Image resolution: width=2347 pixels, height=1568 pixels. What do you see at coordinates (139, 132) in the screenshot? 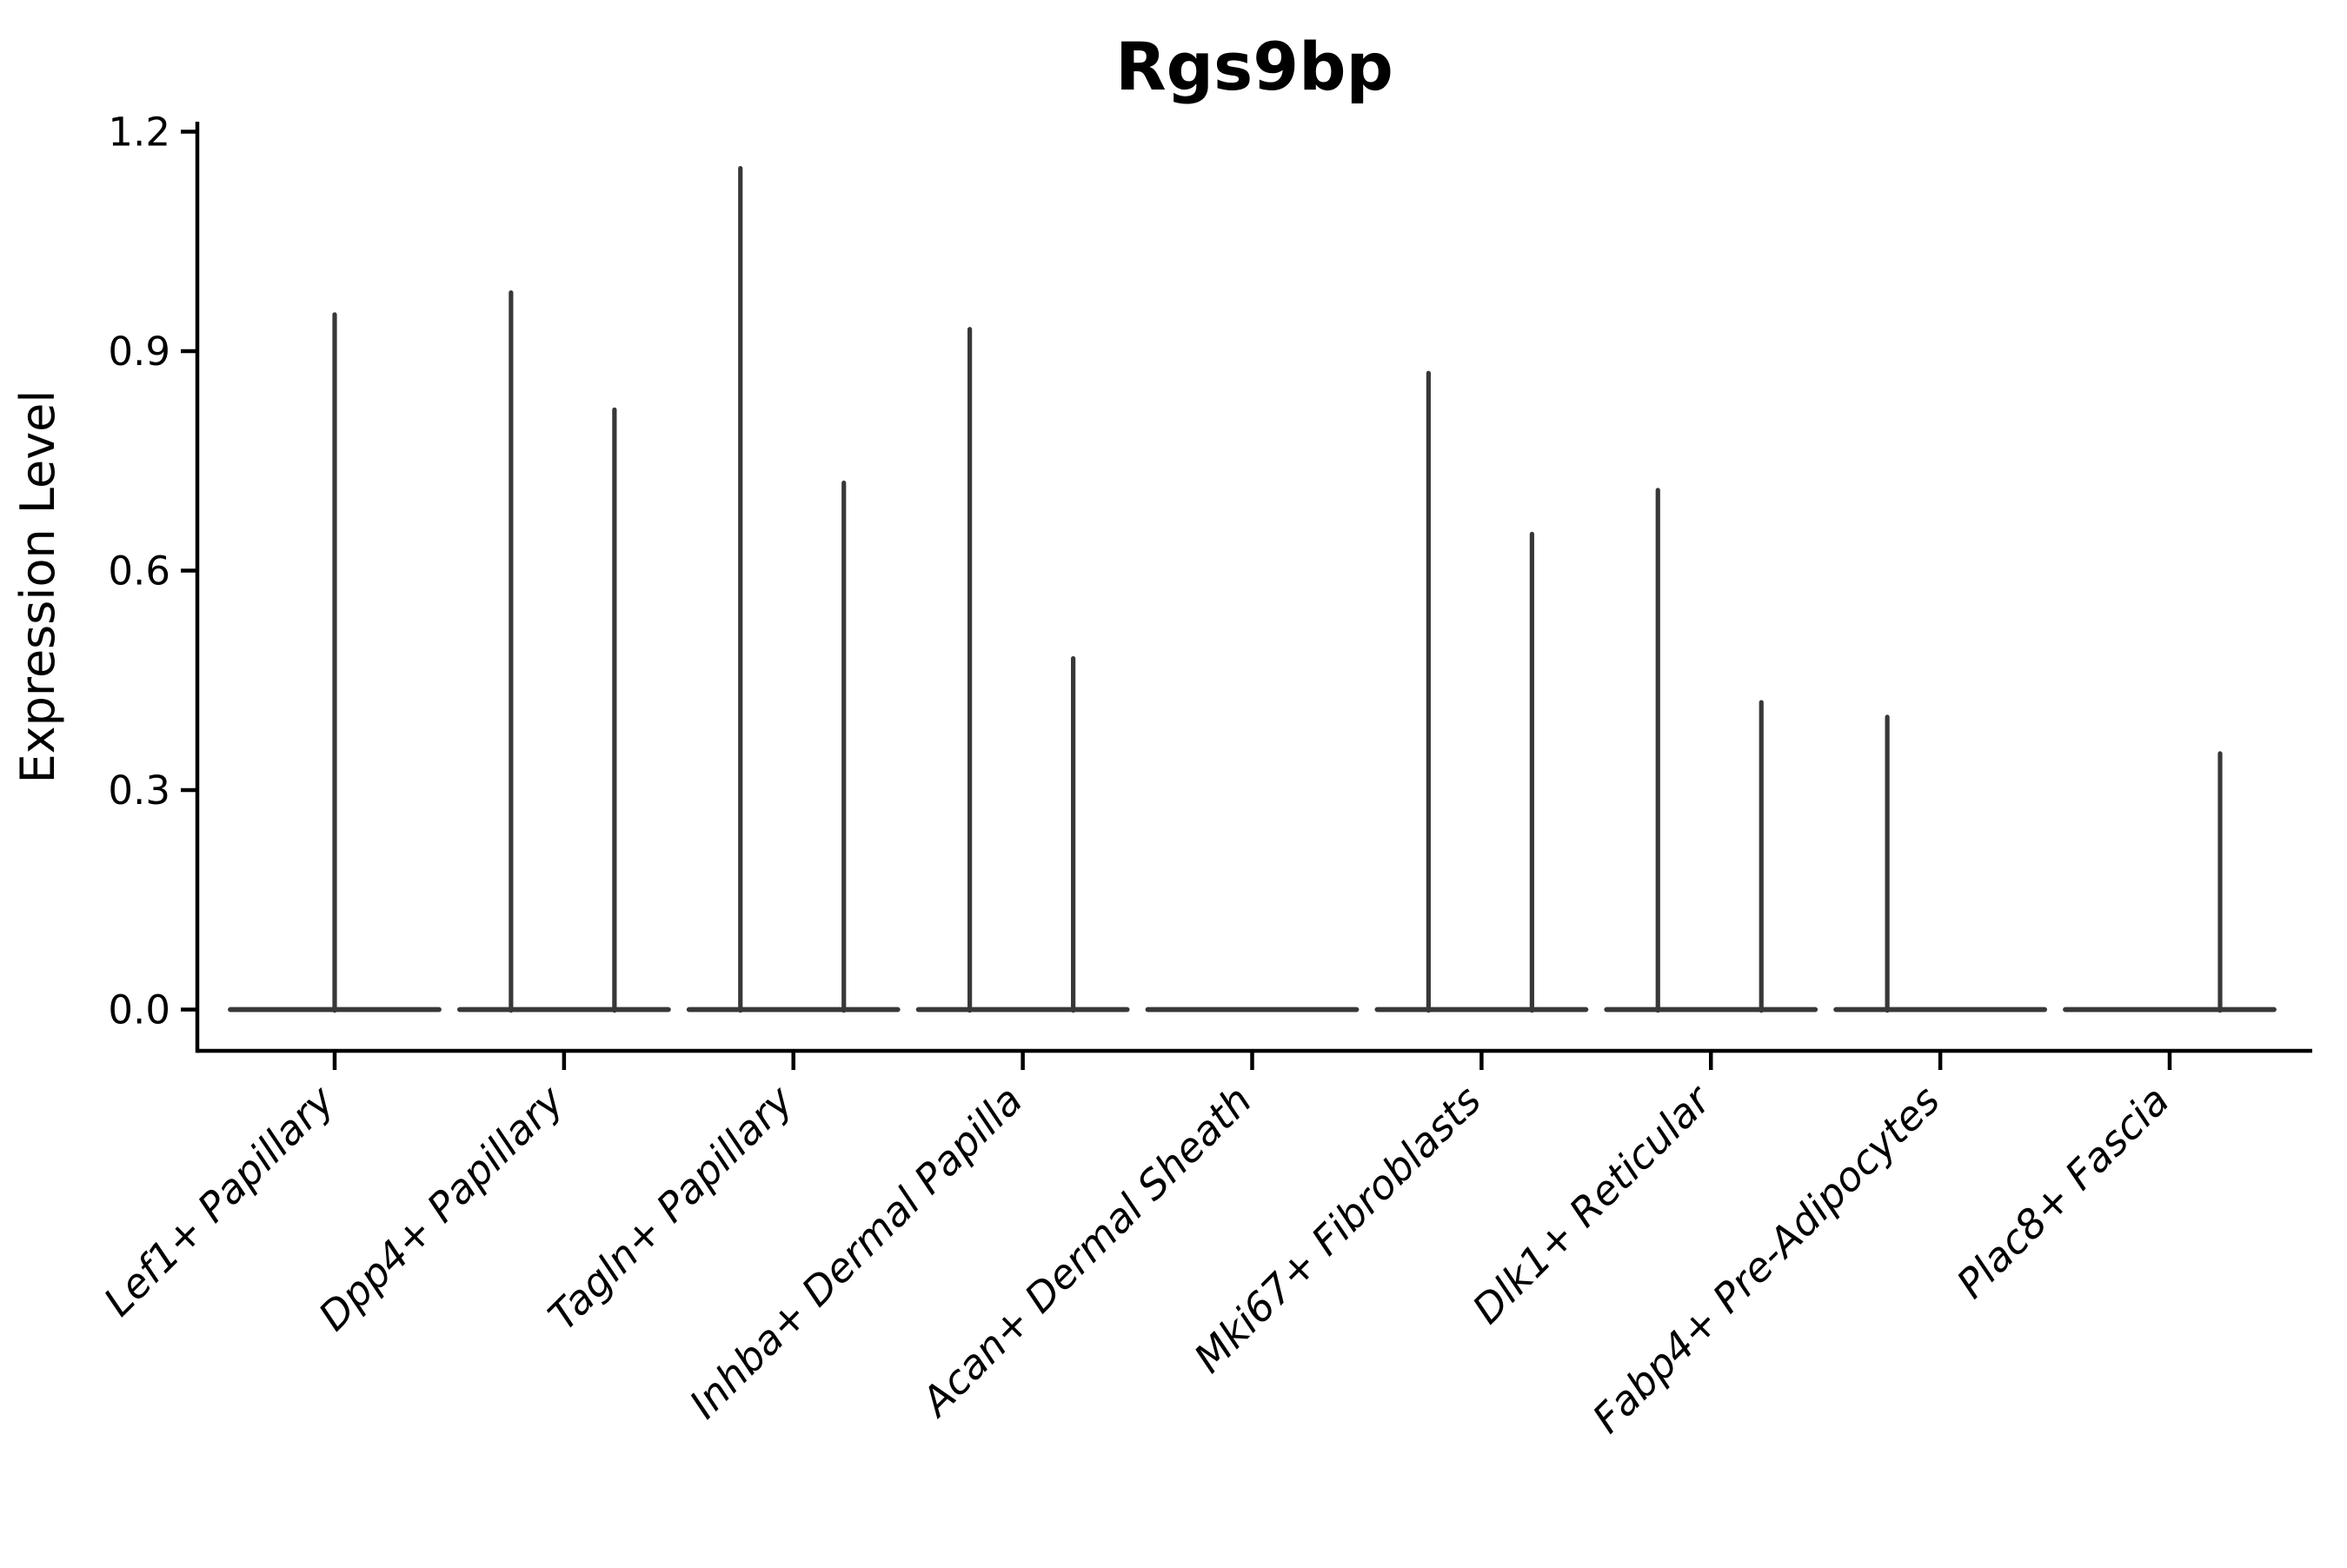
I see `y-tick-label: 1.2` at bounding box center [139, 132].